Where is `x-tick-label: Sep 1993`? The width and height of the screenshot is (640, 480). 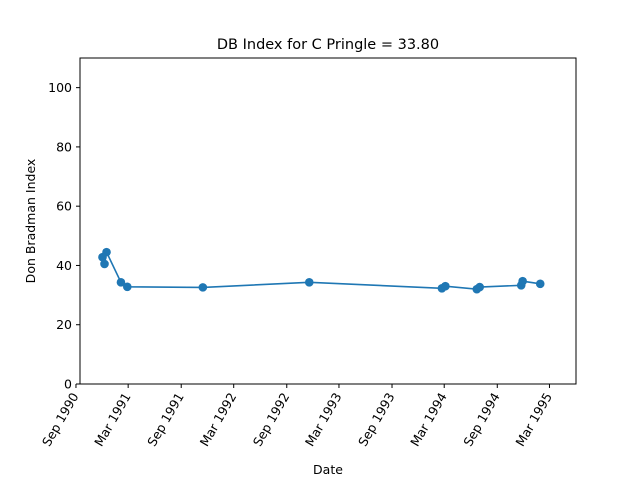 x-tick-label: Sep 1993 is located at coordinates (376, 419).